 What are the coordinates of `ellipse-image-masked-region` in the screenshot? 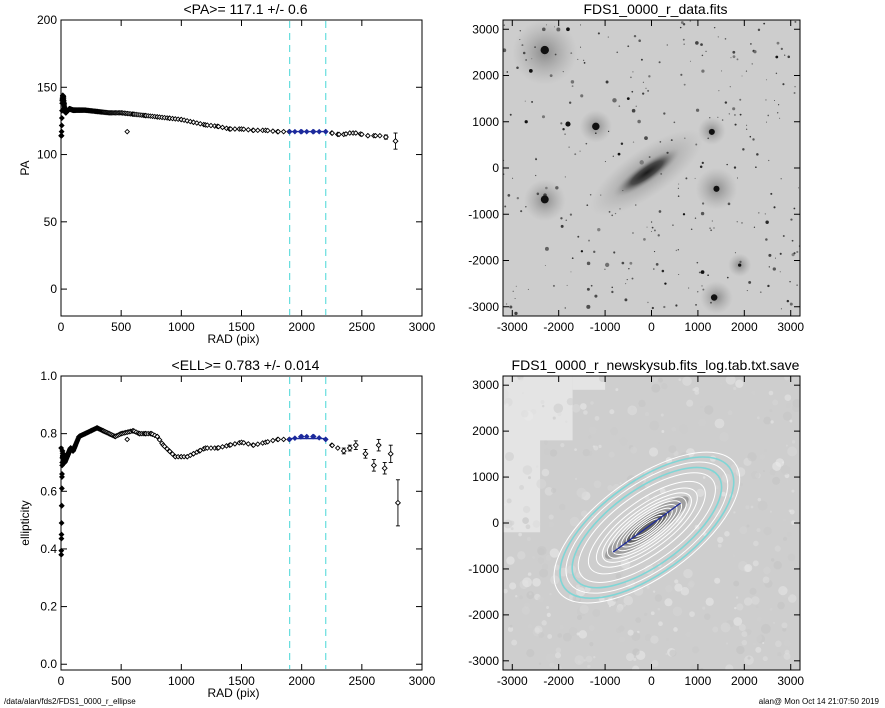 It's located at (538, 454).